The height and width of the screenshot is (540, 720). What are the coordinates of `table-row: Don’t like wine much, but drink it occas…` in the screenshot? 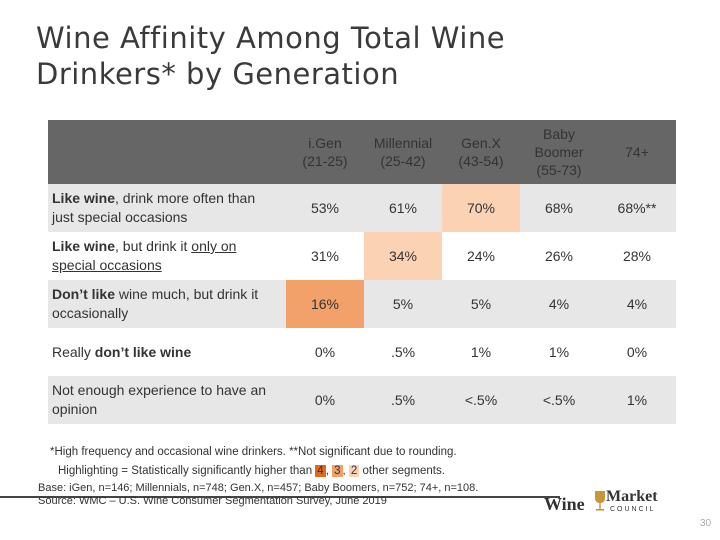 It's located at (362, 304).